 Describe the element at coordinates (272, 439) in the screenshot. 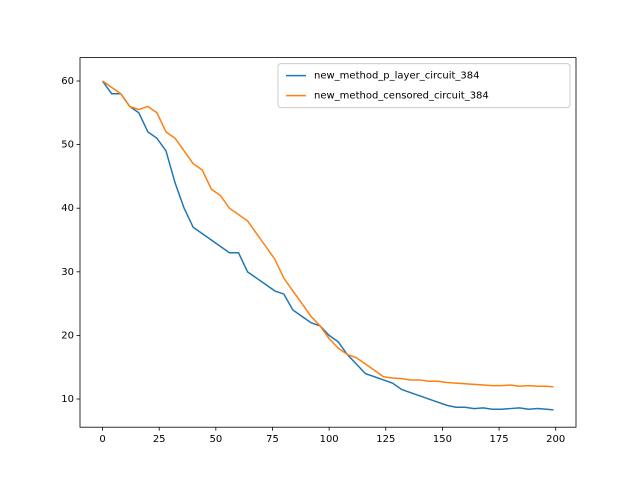

I see `x-tick-label: 75` at that location.